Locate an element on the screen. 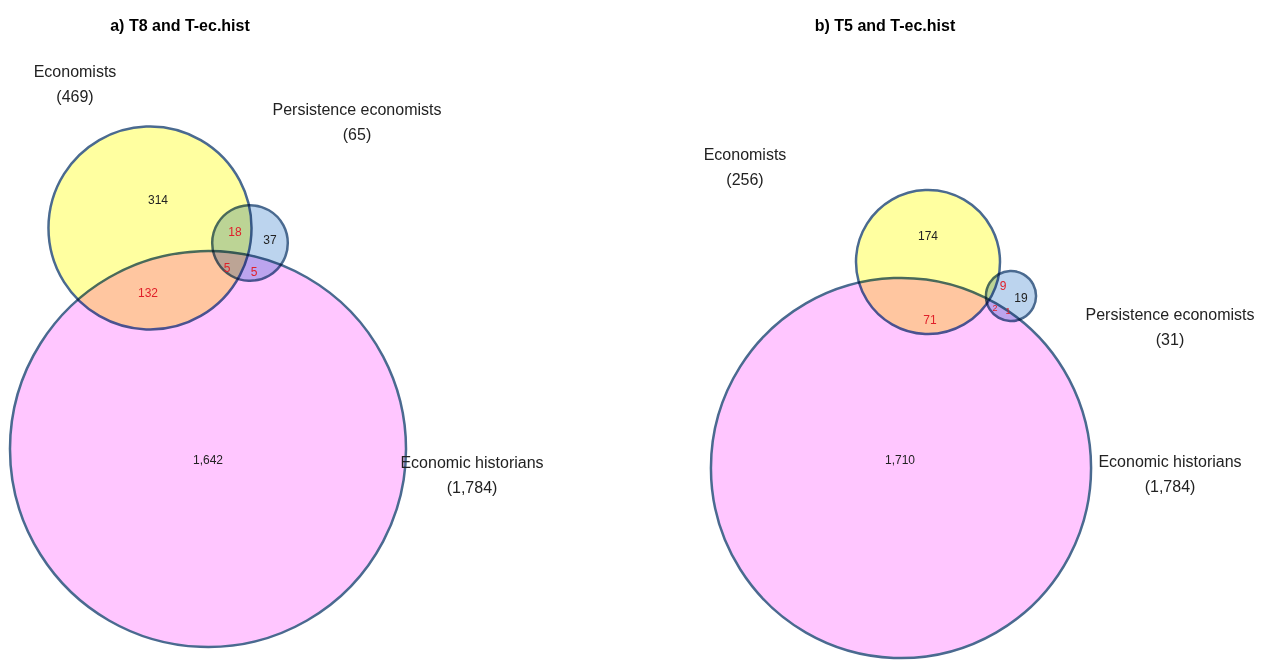 This screenshot has height=664, width=1280. text: Economic historians is located at coordinates (1170, 461).